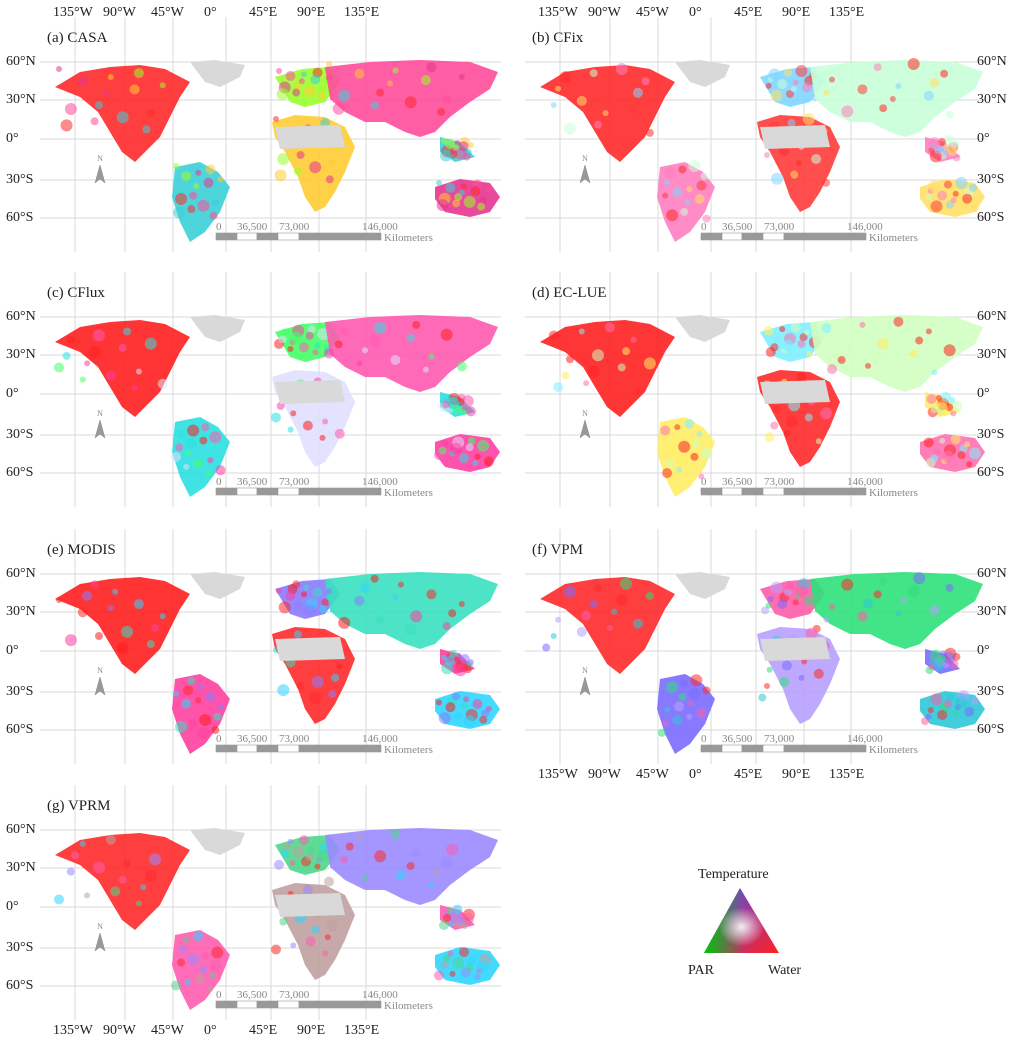 Image resolution: width=1024 pixels, height=1041 pixels. I want to click on legend-par-label: PAR, so click(701, 970).